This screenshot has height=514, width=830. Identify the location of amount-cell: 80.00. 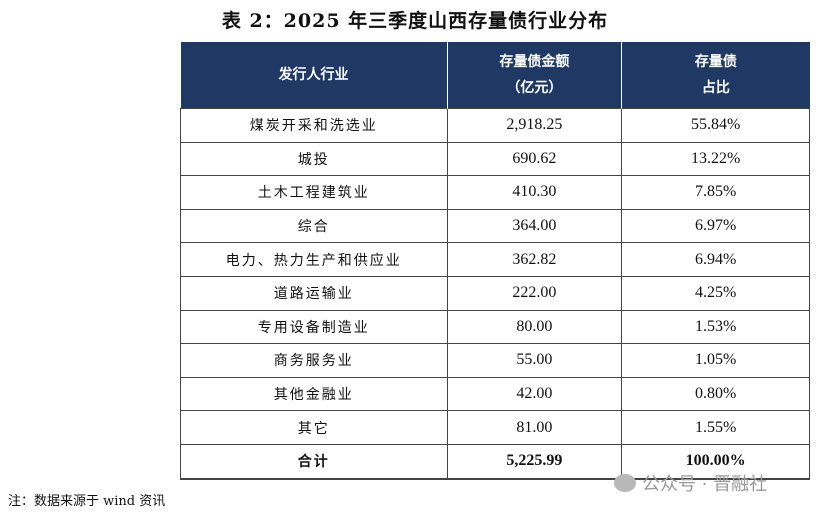
(534, 327).